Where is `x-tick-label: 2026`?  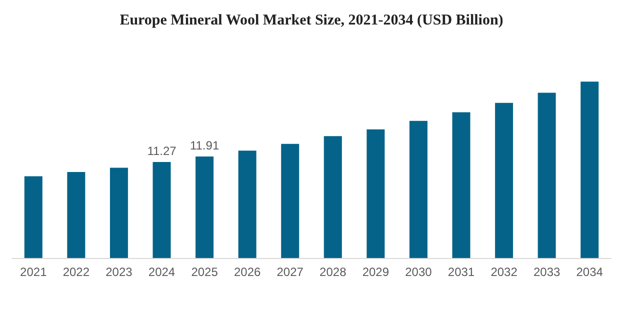
x-tick-label: 2026 is located at coordinates (247, 272).